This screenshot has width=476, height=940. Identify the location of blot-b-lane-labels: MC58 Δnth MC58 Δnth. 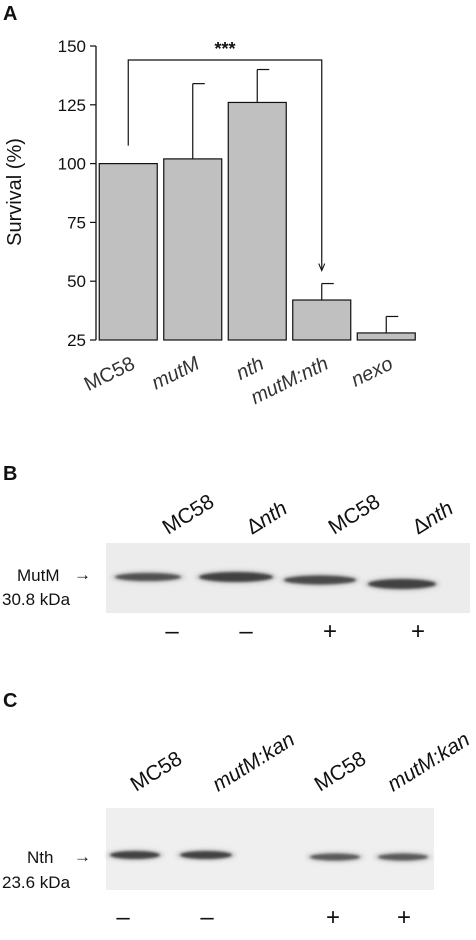
(307, 514).